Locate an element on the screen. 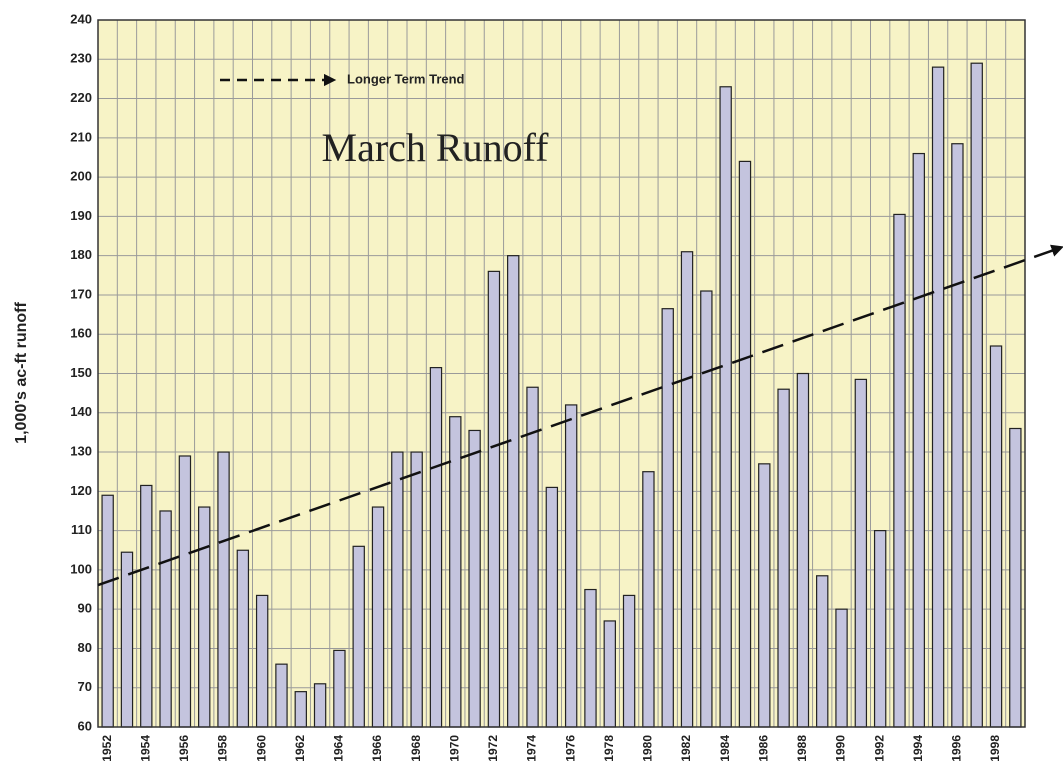  x-tick-label: 1966 is located at coordinates (377, 748).